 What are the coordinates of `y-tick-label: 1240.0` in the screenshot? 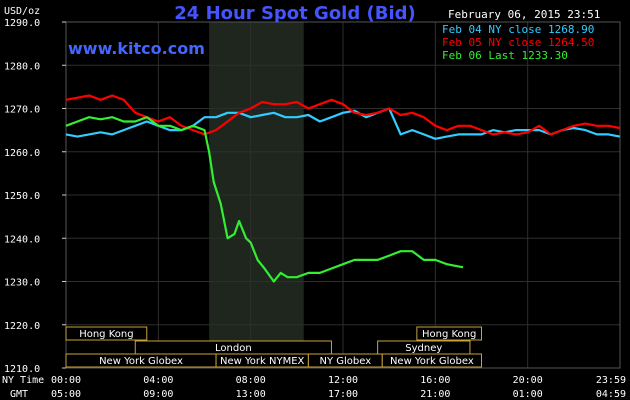 It's located at (22, 239).